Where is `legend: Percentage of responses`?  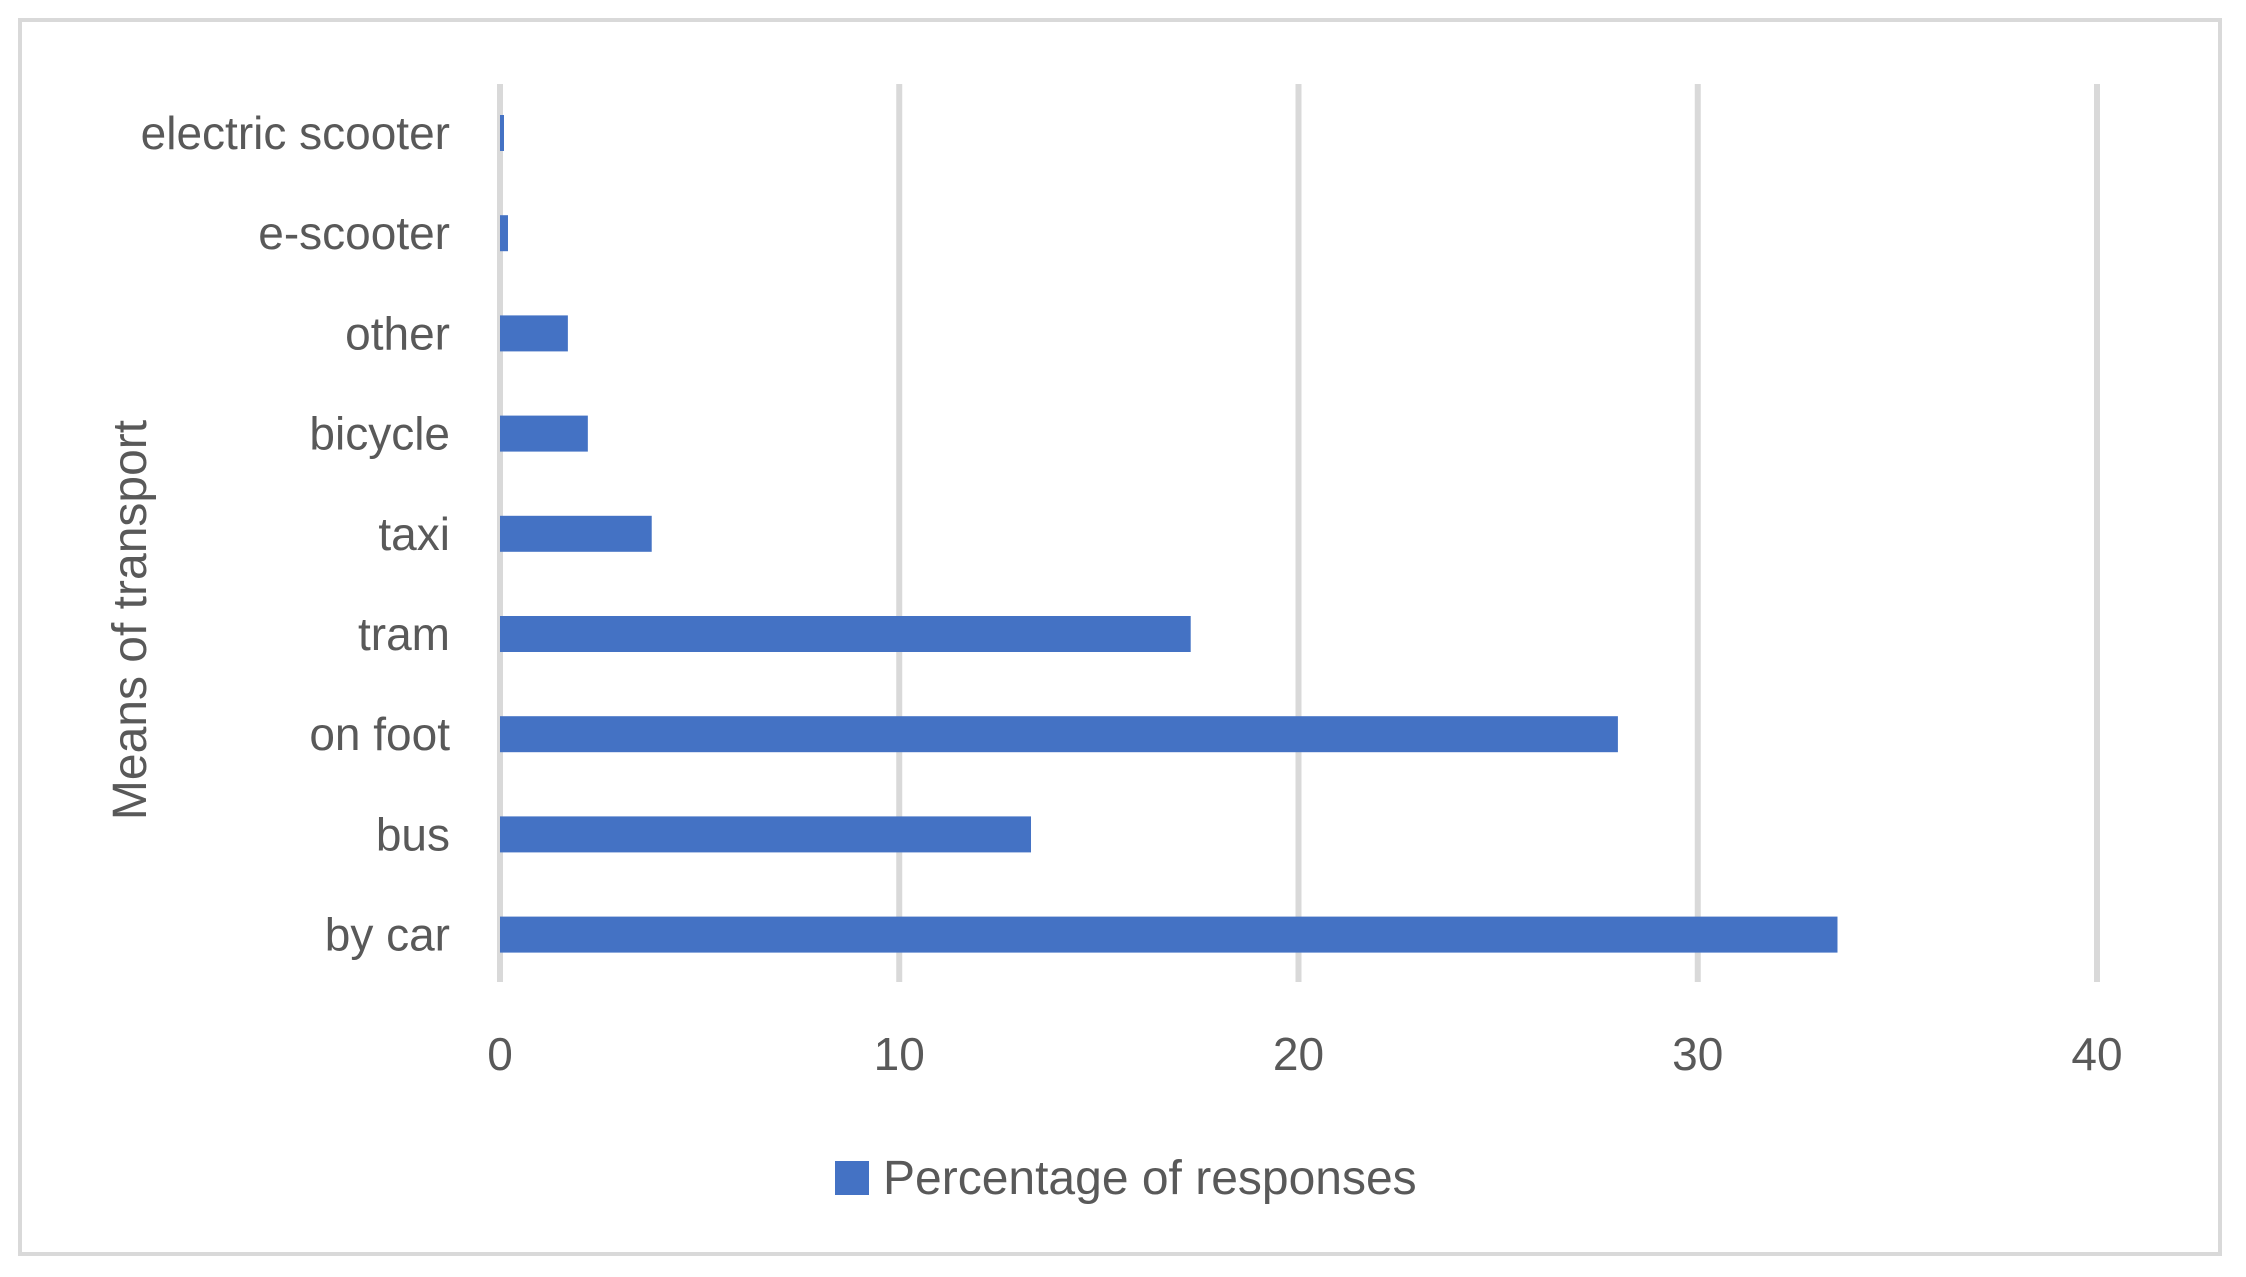 legend: Percentage of responses is located at coordinates (1126, 1178).